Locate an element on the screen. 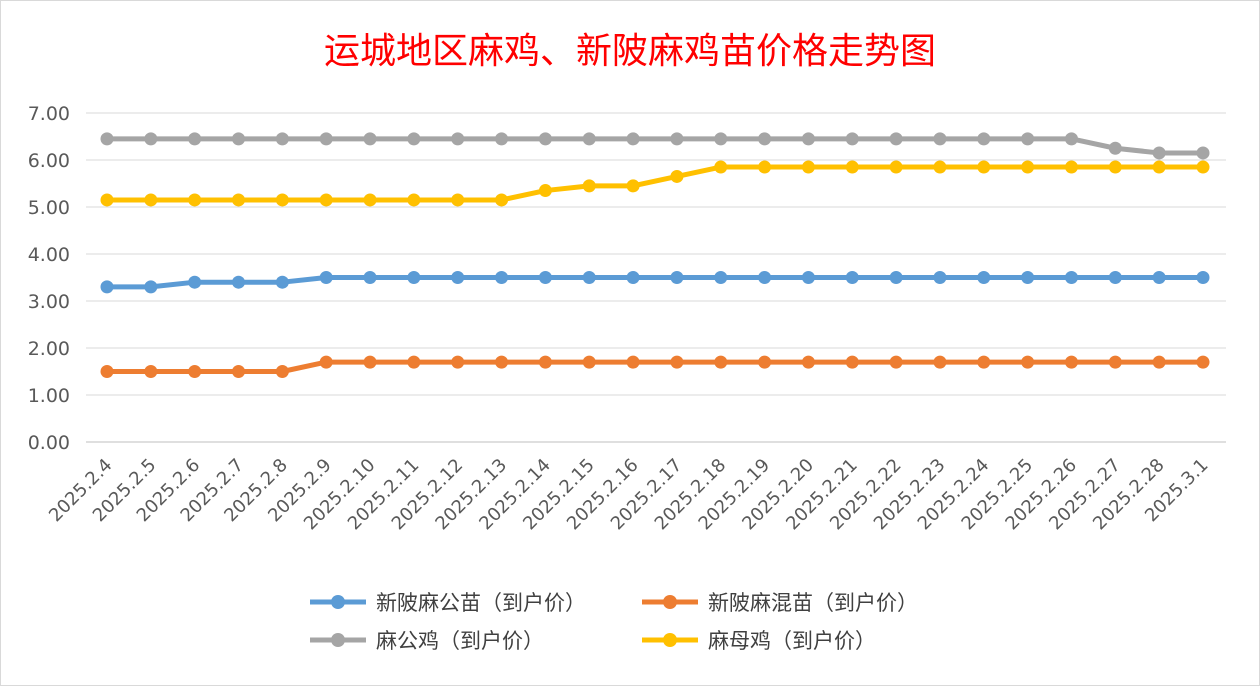 Image resolution: width=1260 pixels, height=686 pixels. legend-item: 新陂麻公苗（到户价） is located at coordinates (448, 603).